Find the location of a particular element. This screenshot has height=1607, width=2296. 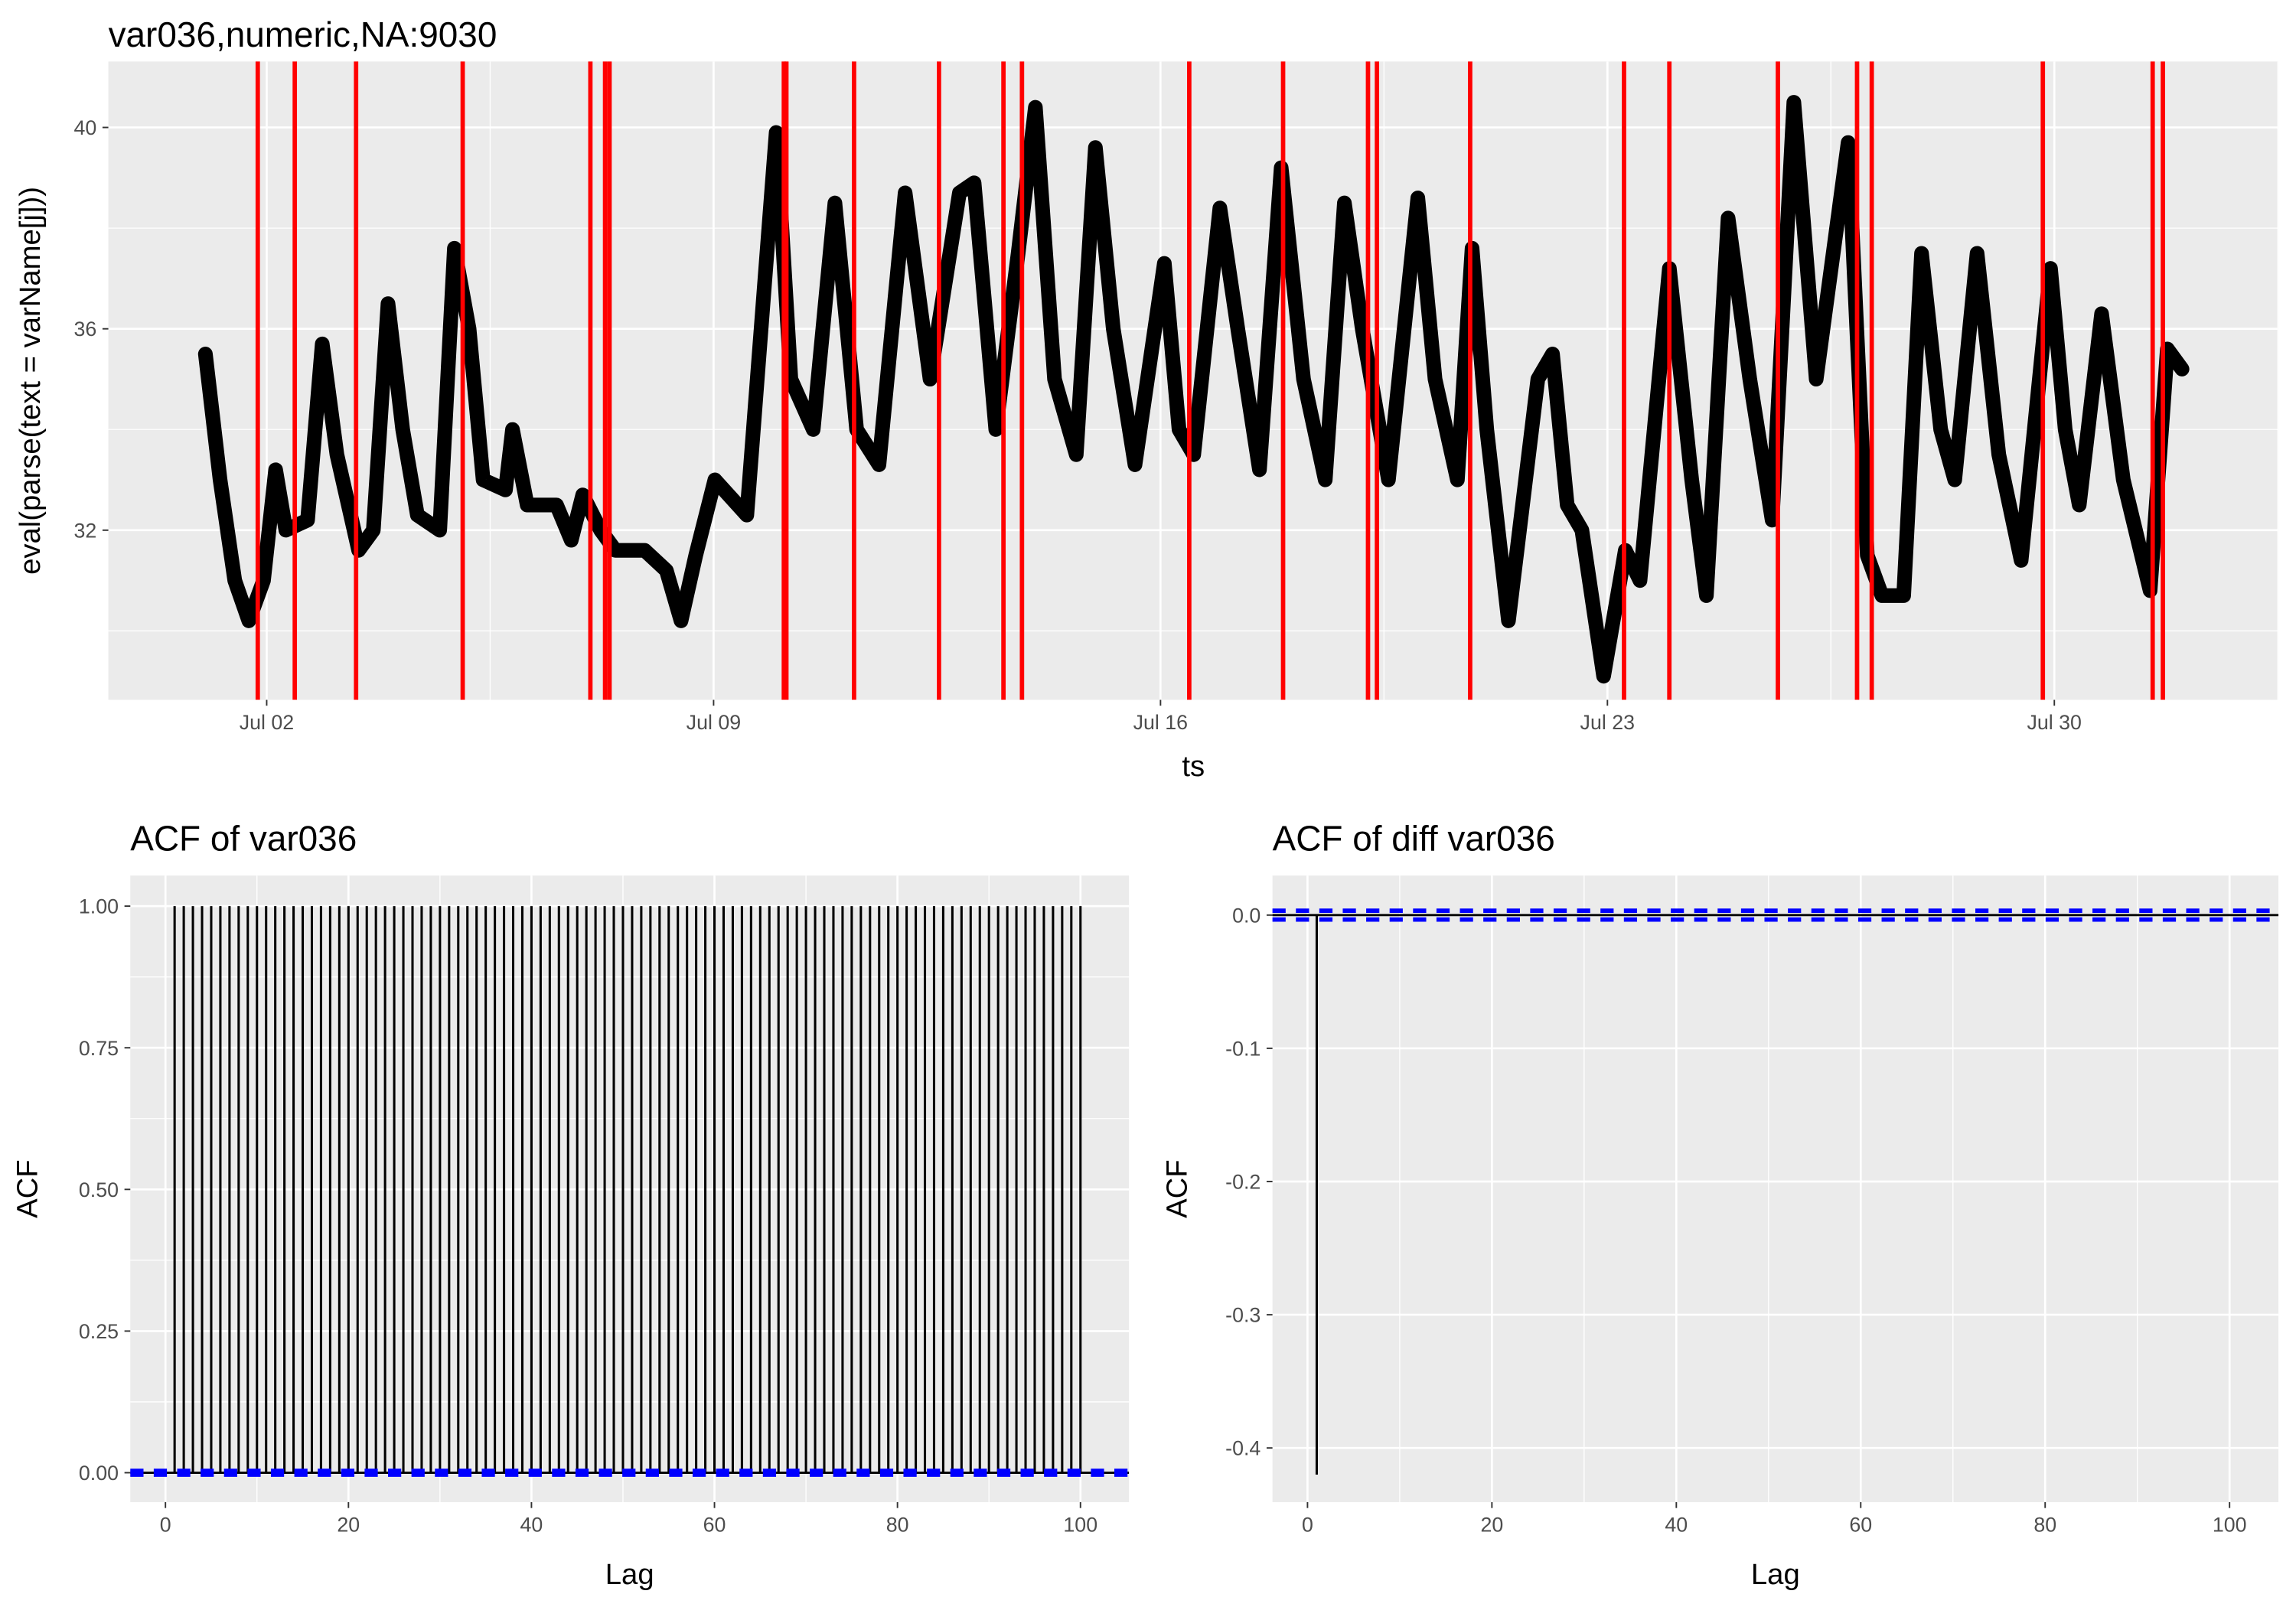

y-tick-label: -0.3 is located at coordinates (1243, 1315).